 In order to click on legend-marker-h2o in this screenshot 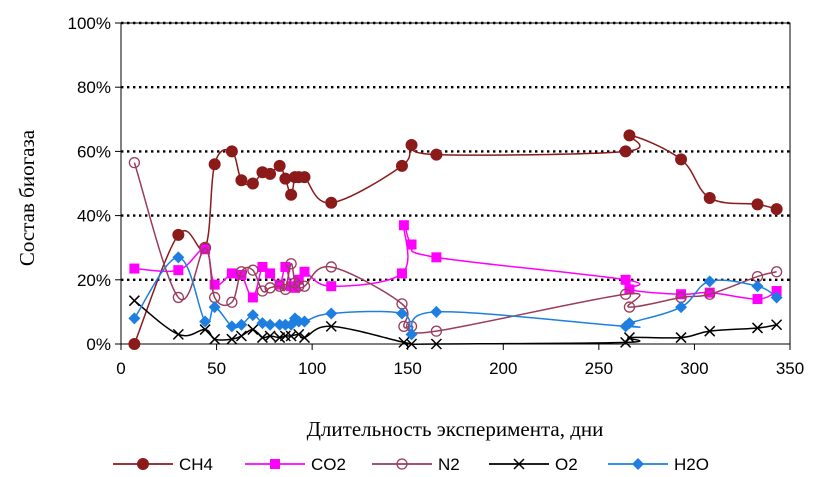, I will do `click(638, 464)`.